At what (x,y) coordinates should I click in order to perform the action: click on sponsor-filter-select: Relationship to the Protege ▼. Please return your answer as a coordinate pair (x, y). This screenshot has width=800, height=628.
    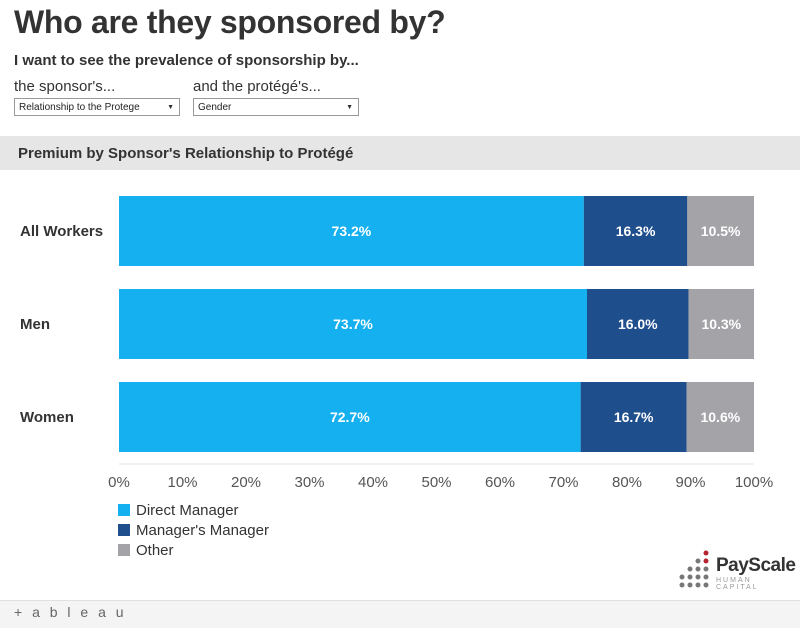
    Looking at the image, I should click on (97, 107).